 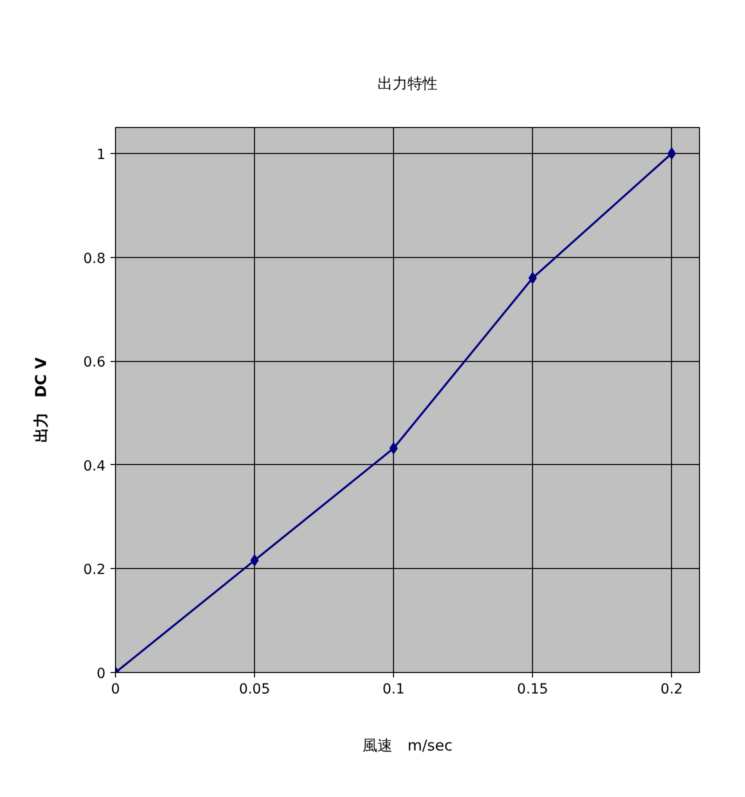 I want to click on x-axis-title: 風速 m/sec, so click(x=407, y=745).